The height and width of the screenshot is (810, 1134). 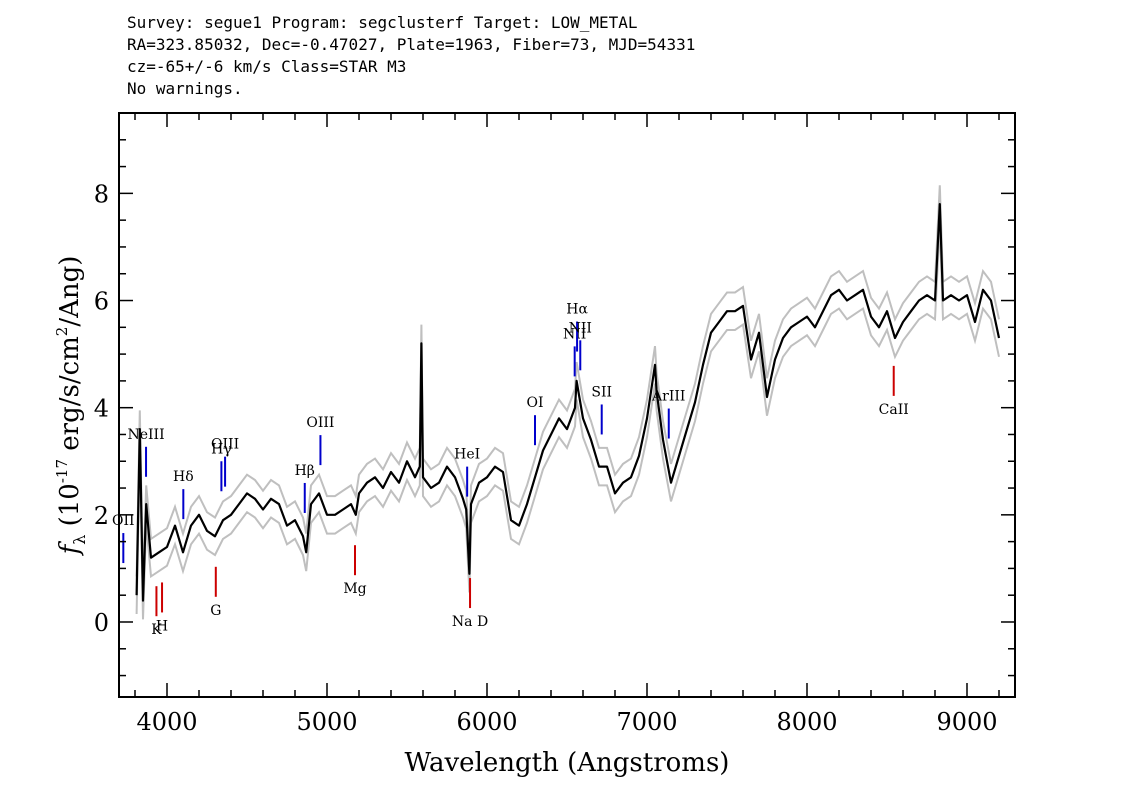 I want to click on x-tick-label: 4000, so click(x=166, y=722).